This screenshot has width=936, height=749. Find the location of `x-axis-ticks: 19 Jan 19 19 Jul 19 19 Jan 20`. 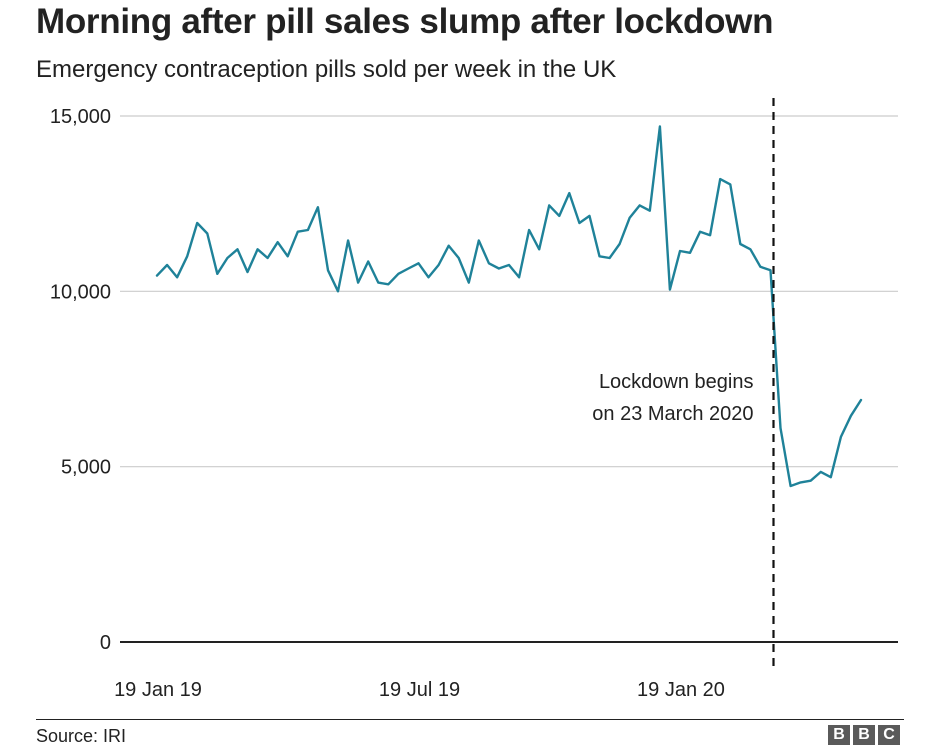

x-axis-ticks: 19 Jan 19 19 Jul 19 19 Jan 20 is located at coordinates (419, 690).